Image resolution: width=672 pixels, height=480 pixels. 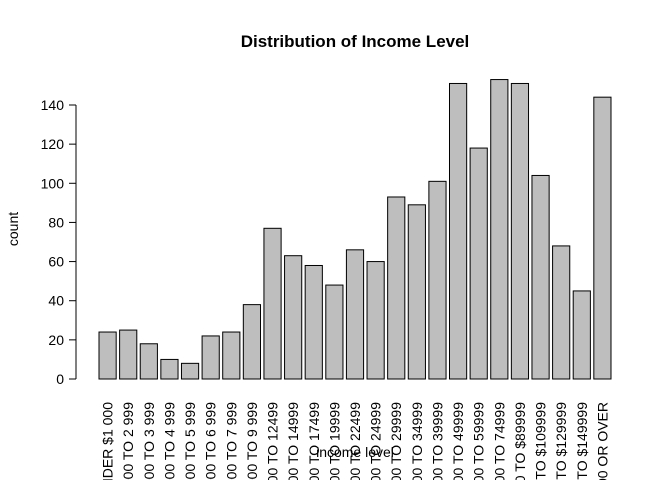 I want to click on x-tick-label: $12500 TO 14999, so click(x=293, y=441).